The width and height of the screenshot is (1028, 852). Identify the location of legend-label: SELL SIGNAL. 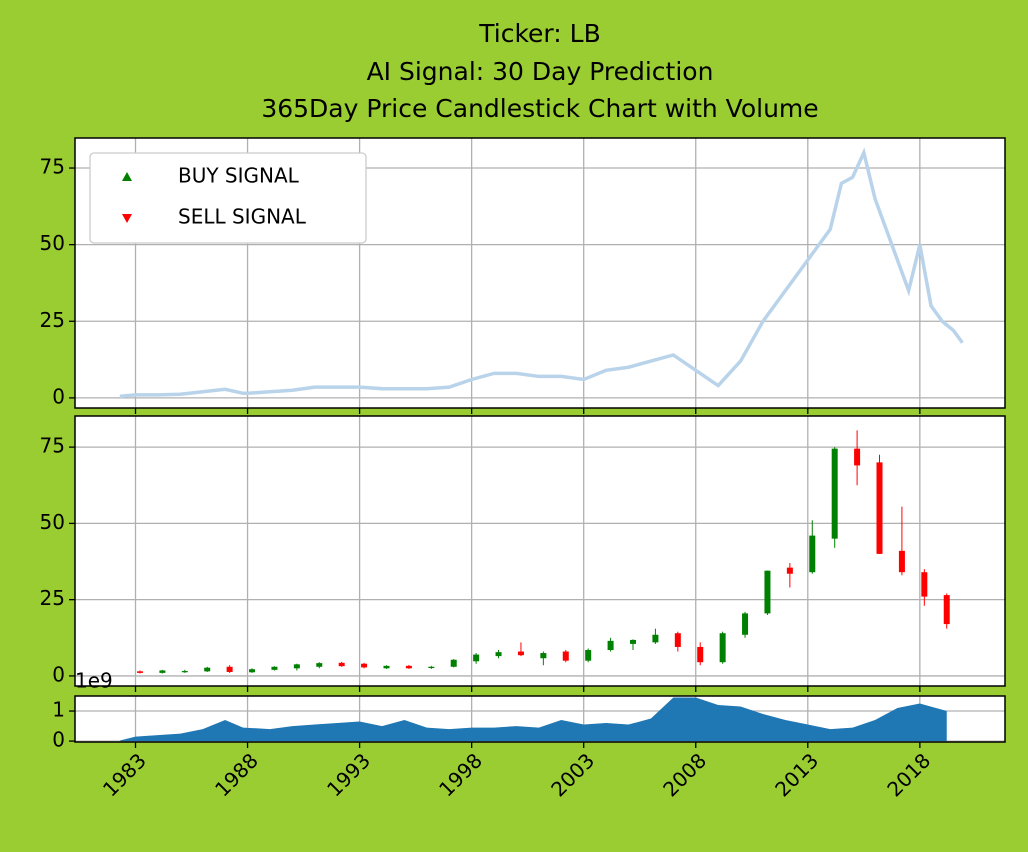
(242, 217).